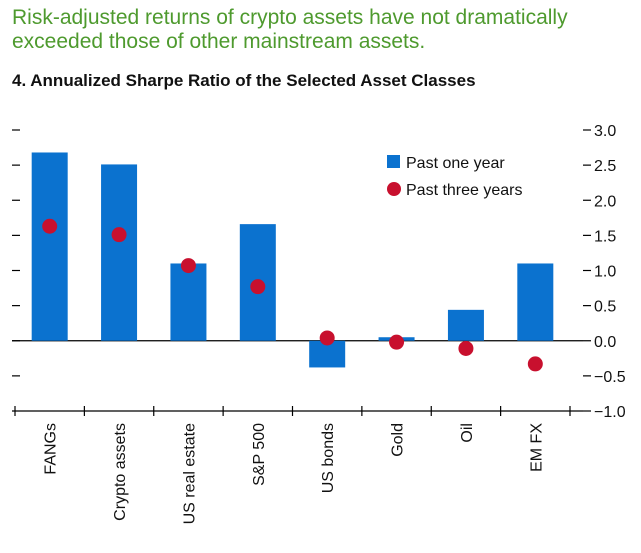  What do you see at coordinates (610, 412) in the screenshot?
I see `y-tick-label: −1.0` at bounding box center [610, 412].